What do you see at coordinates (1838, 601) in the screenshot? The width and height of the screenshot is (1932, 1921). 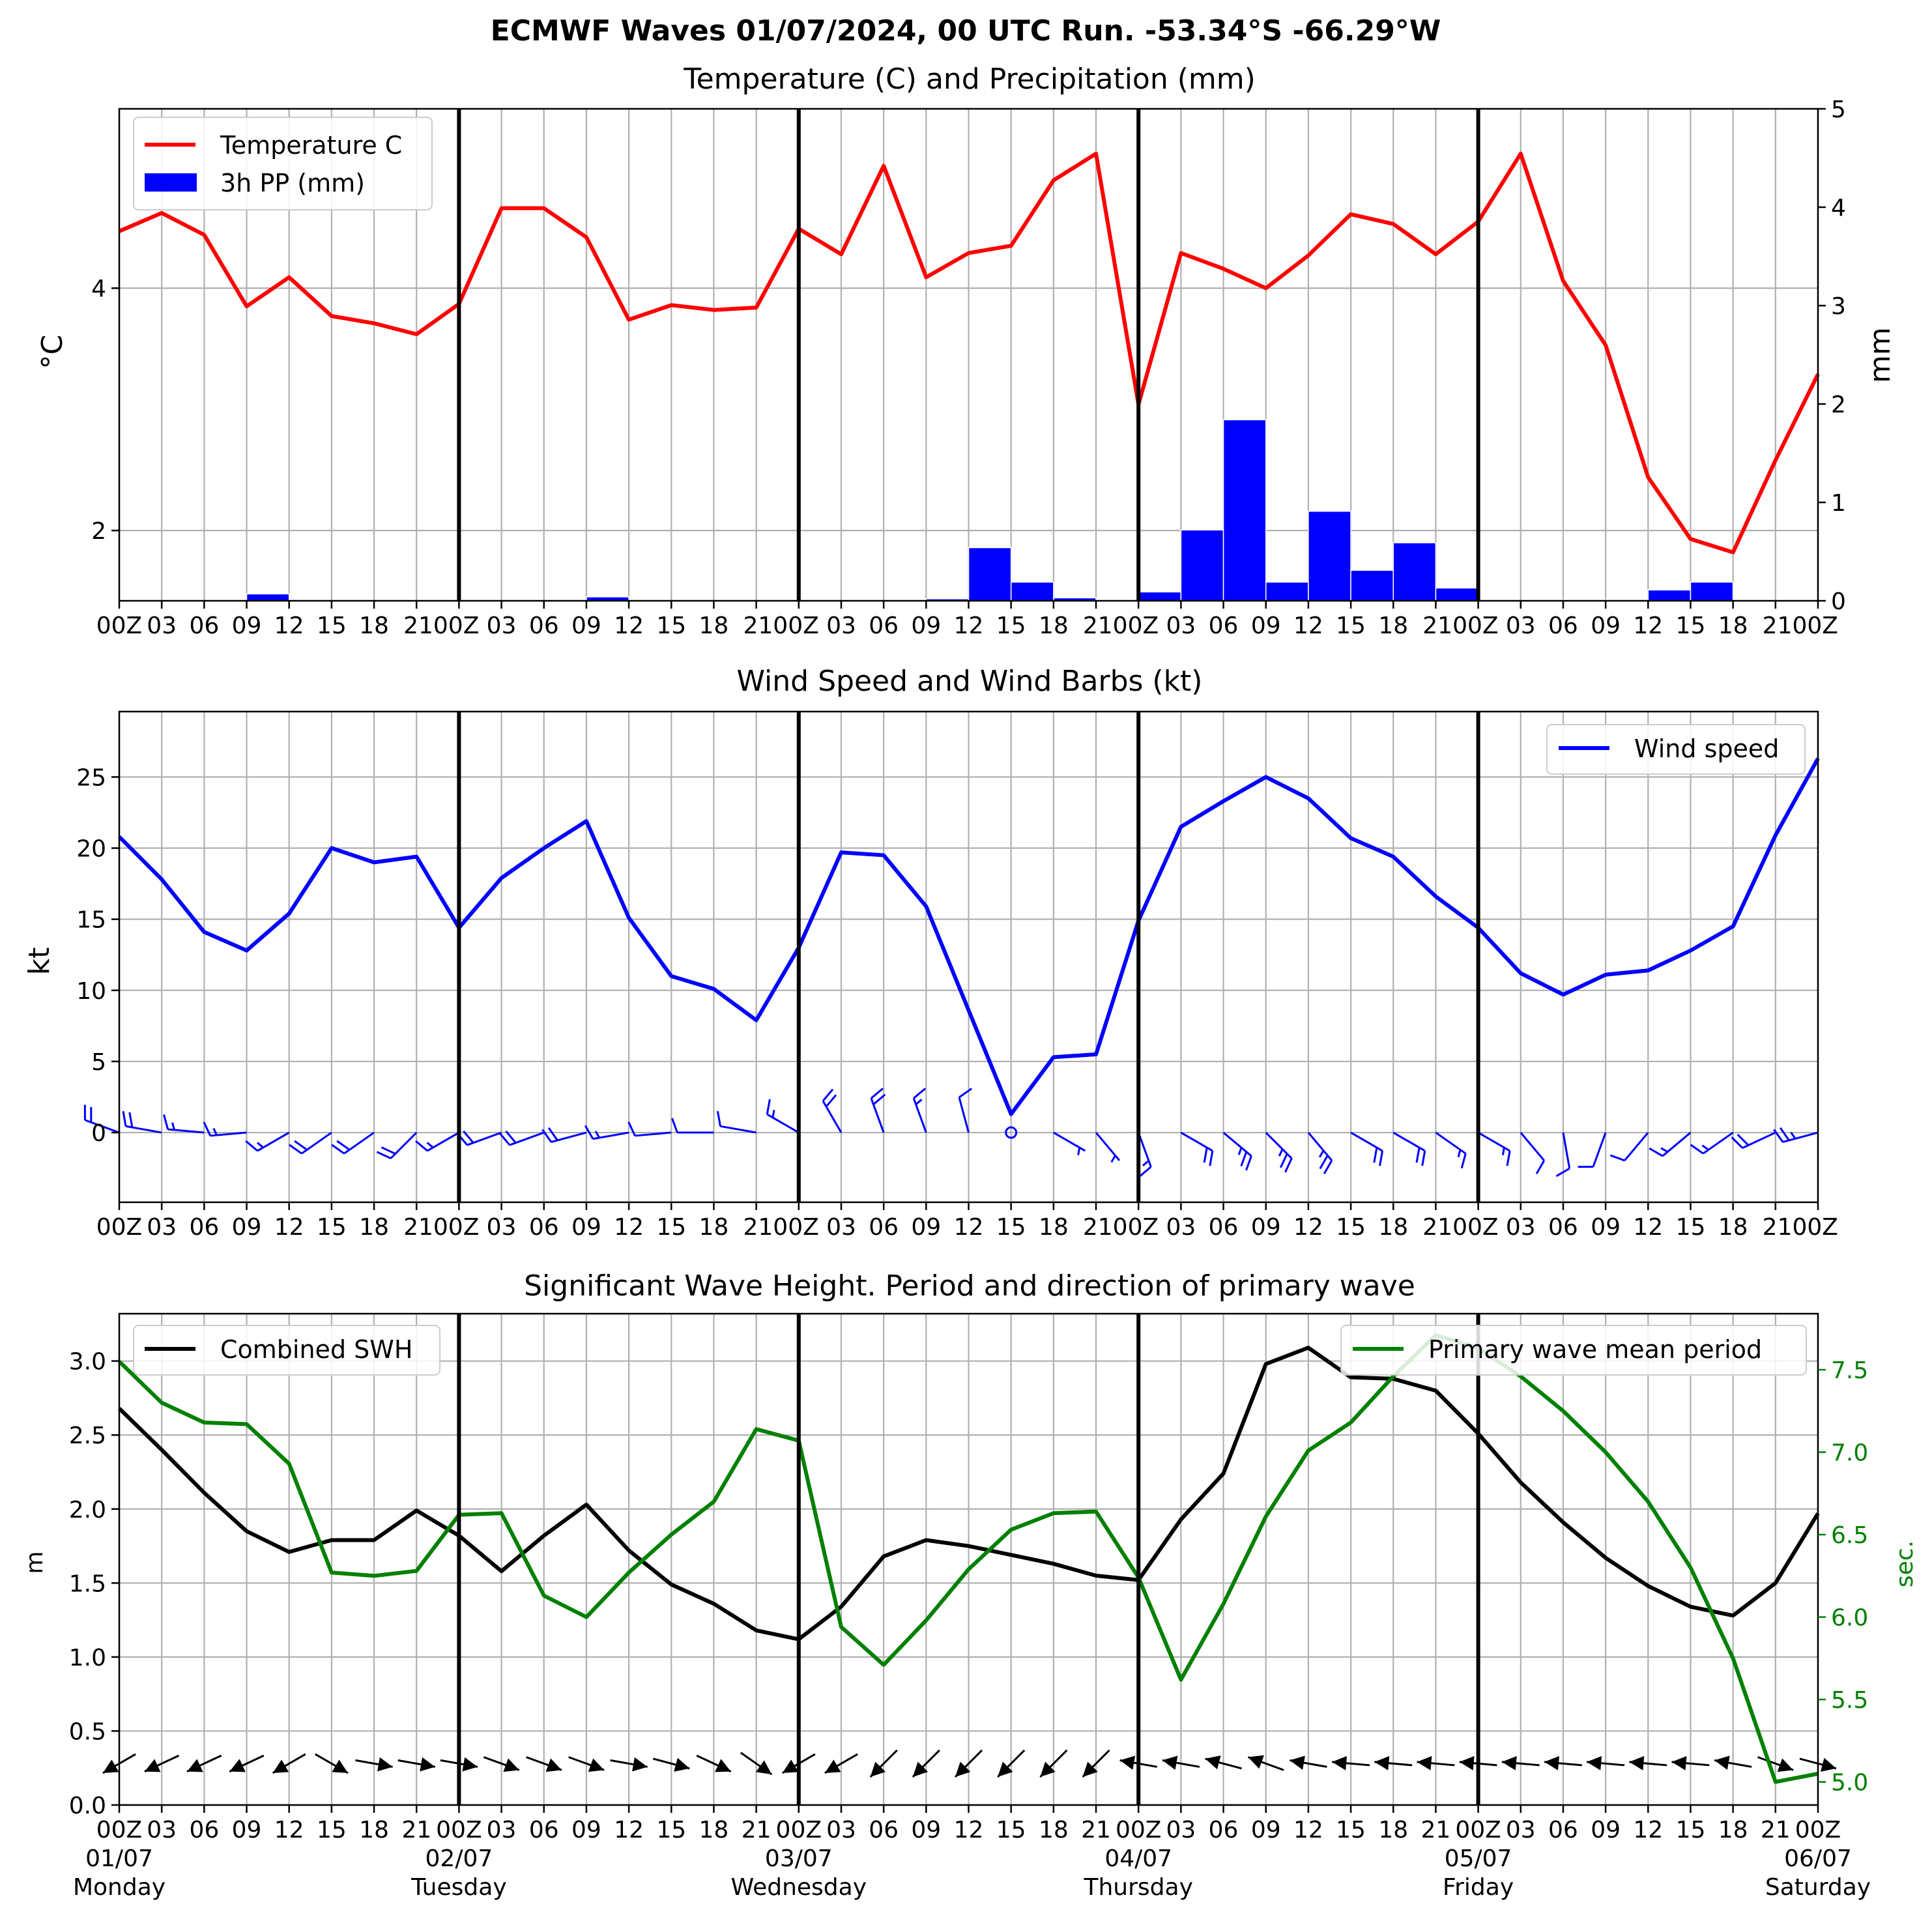 I see `y2-tick-label: 0` at bounding box center [1838, 601].